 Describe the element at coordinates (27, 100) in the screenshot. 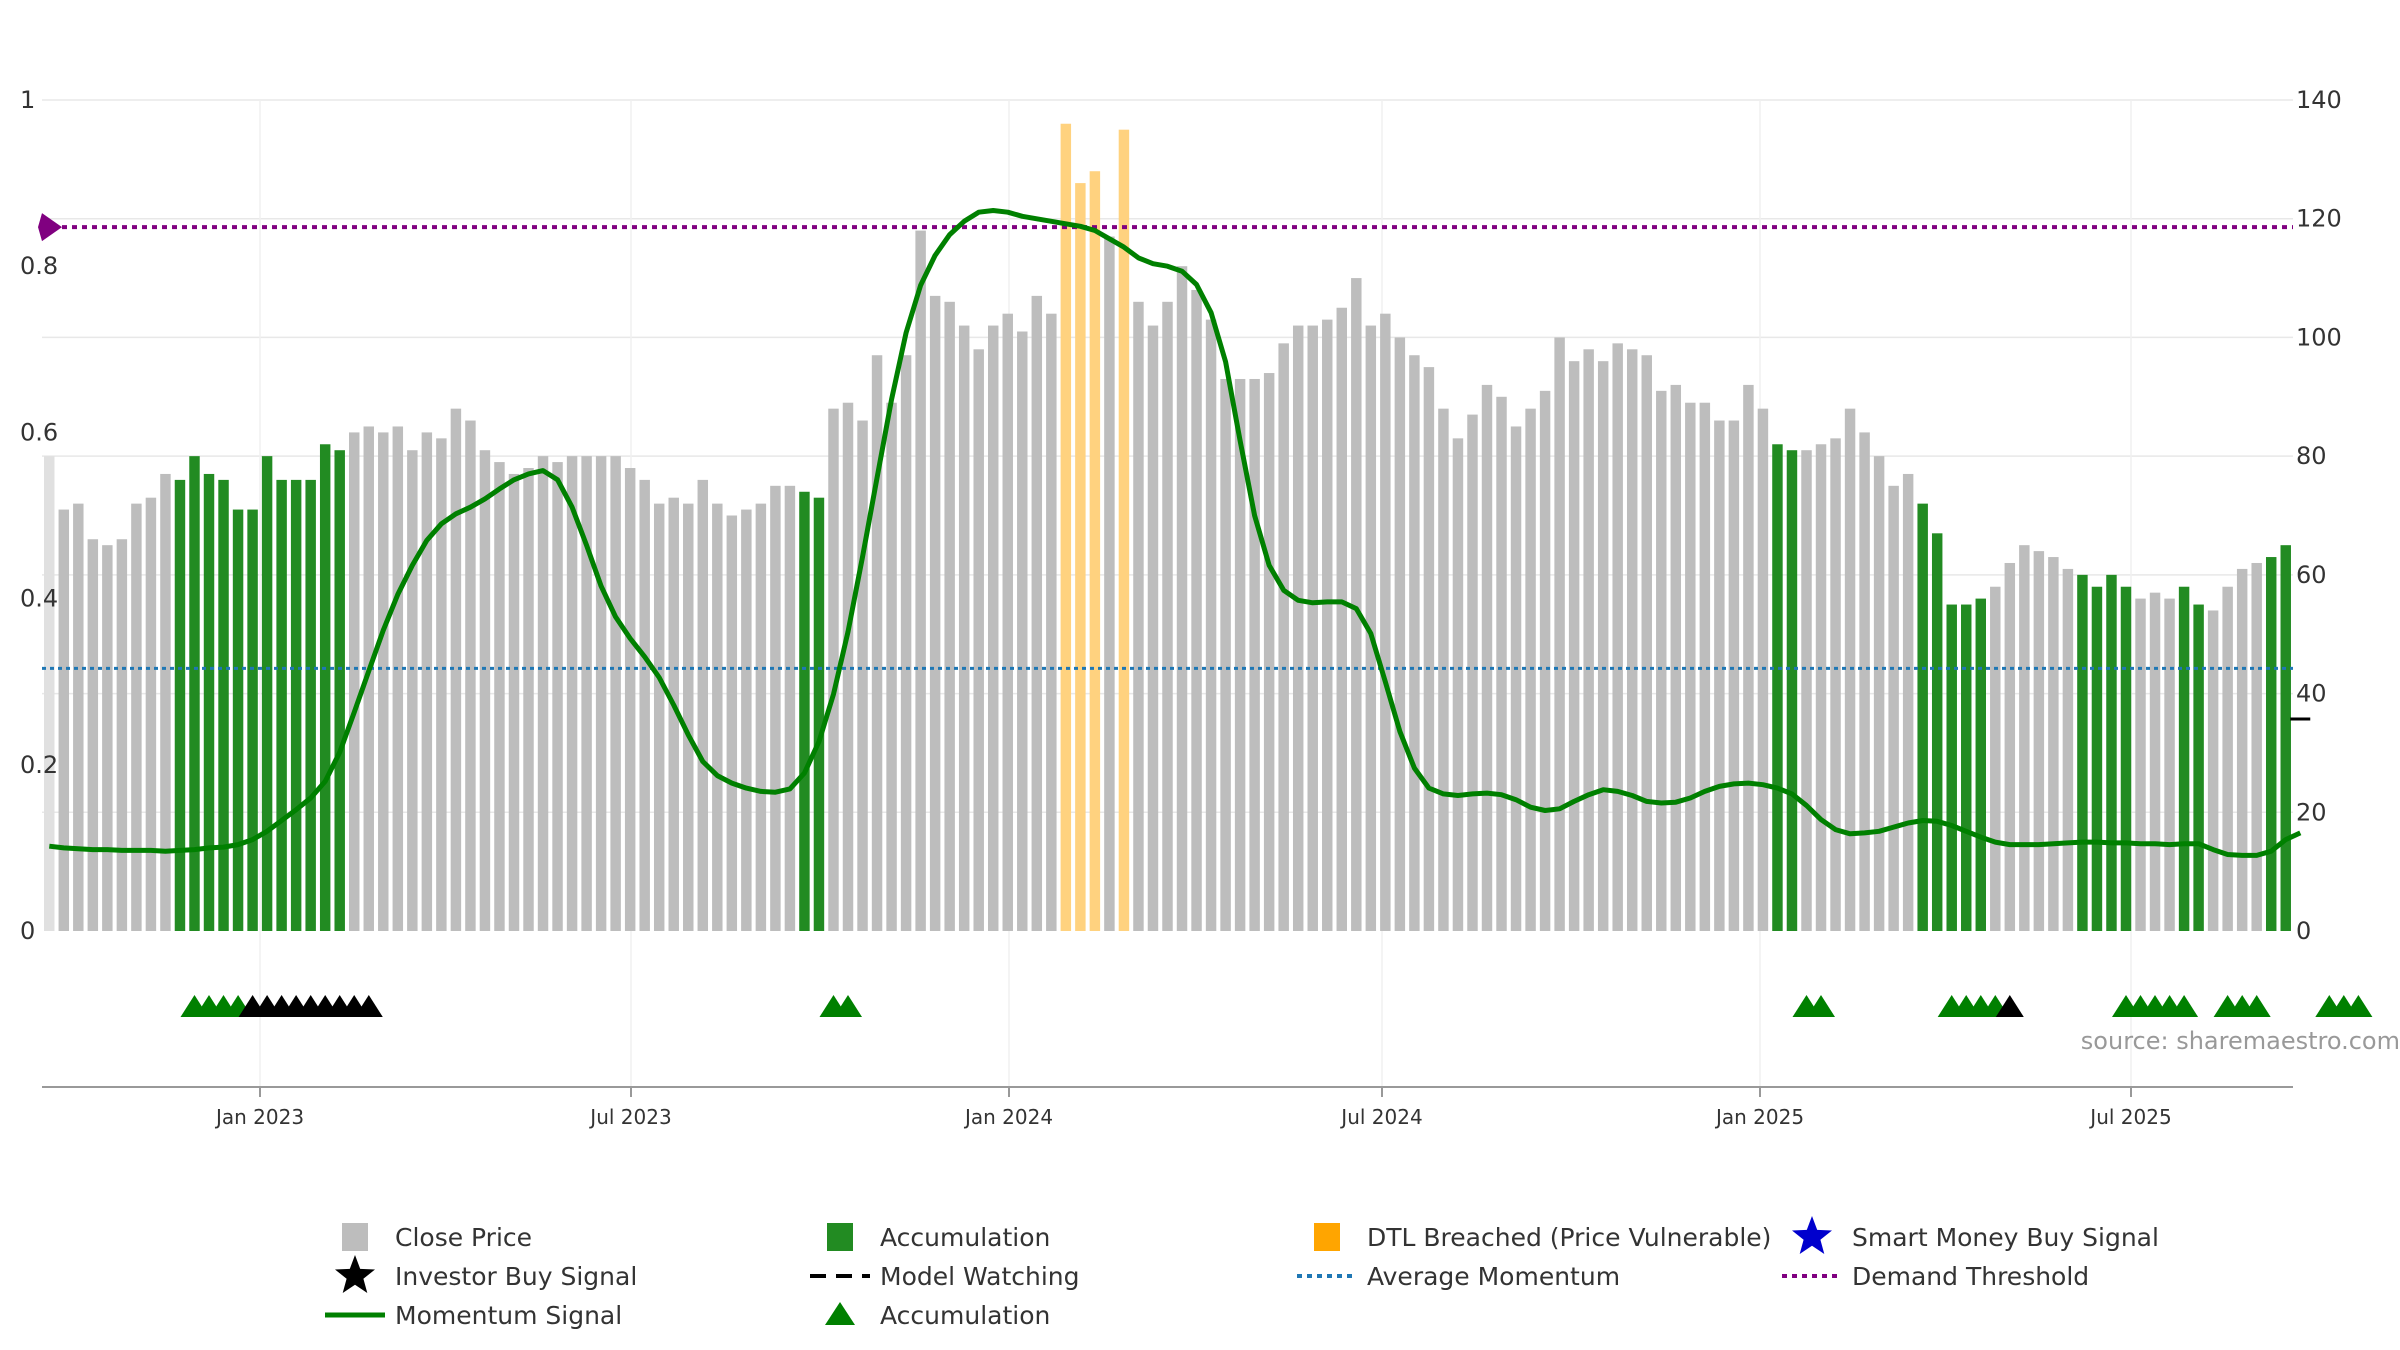

I see `left-tick-label: 1` at that location.